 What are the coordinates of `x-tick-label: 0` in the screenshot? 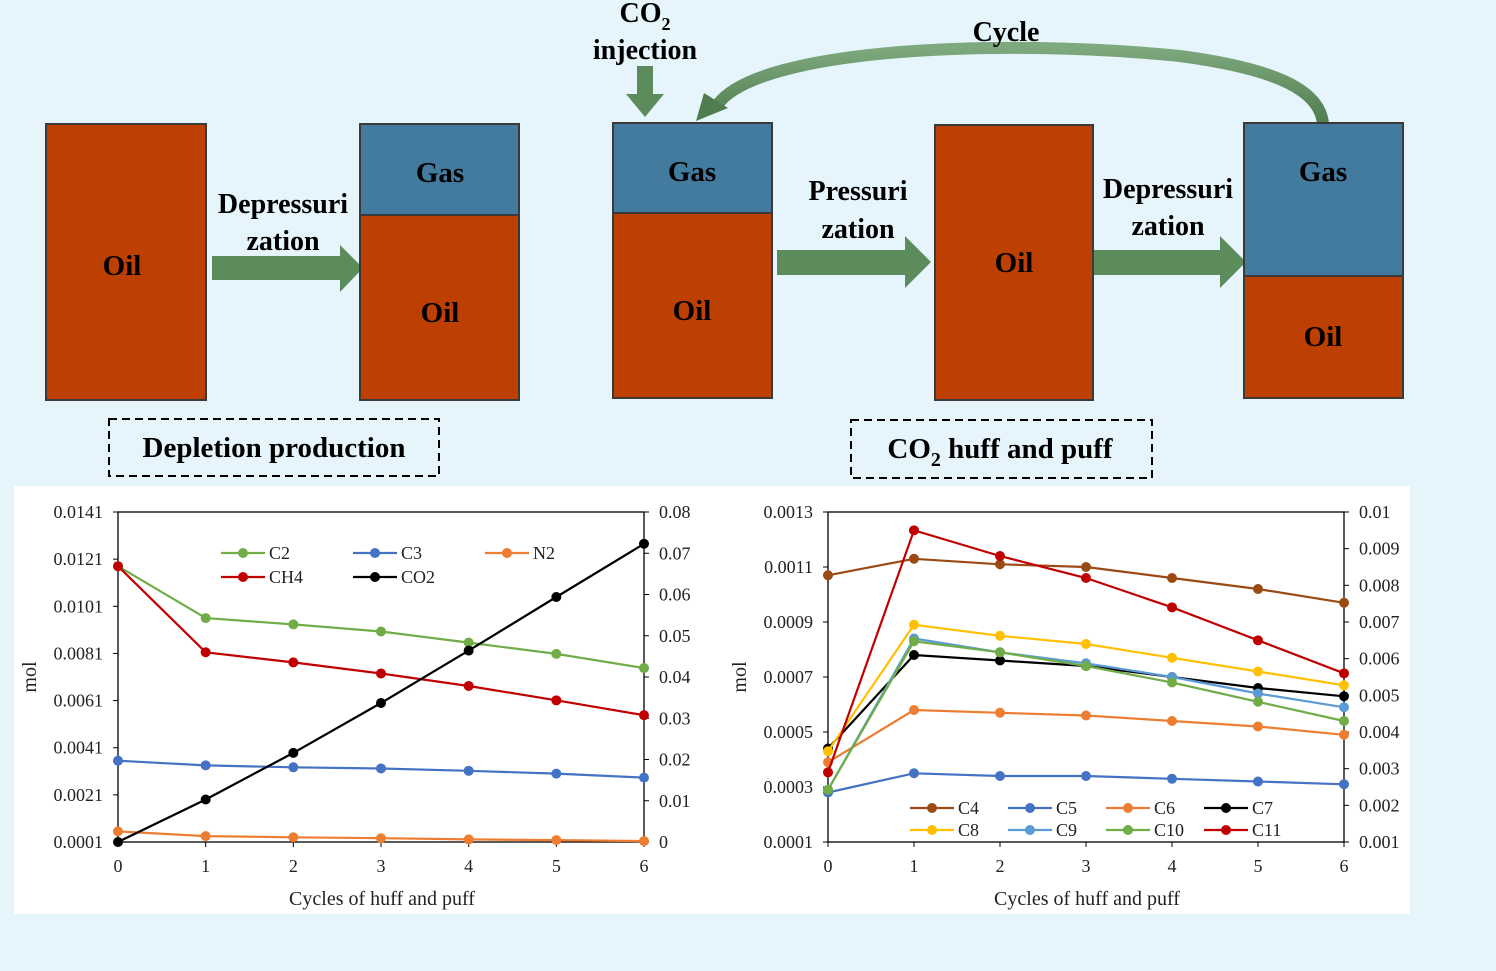 It's located at (118, 866).